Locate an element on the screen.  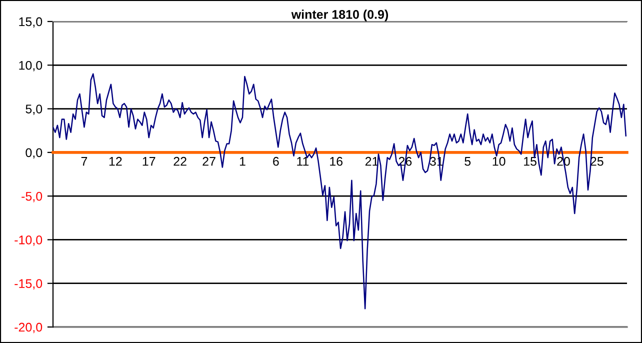
x-tick-label: 10 is located at coordinates (499, 161).